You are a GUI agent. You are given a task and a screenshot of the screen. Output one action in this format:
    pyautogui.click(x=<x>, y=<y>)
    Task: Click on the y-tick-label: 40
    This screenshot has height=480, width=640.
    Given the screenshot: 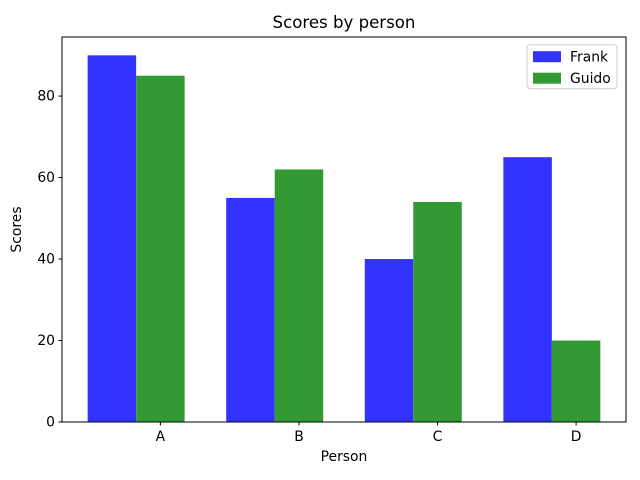 What is the action you would take?
    pyautogui.click(x=46, y=259)
    